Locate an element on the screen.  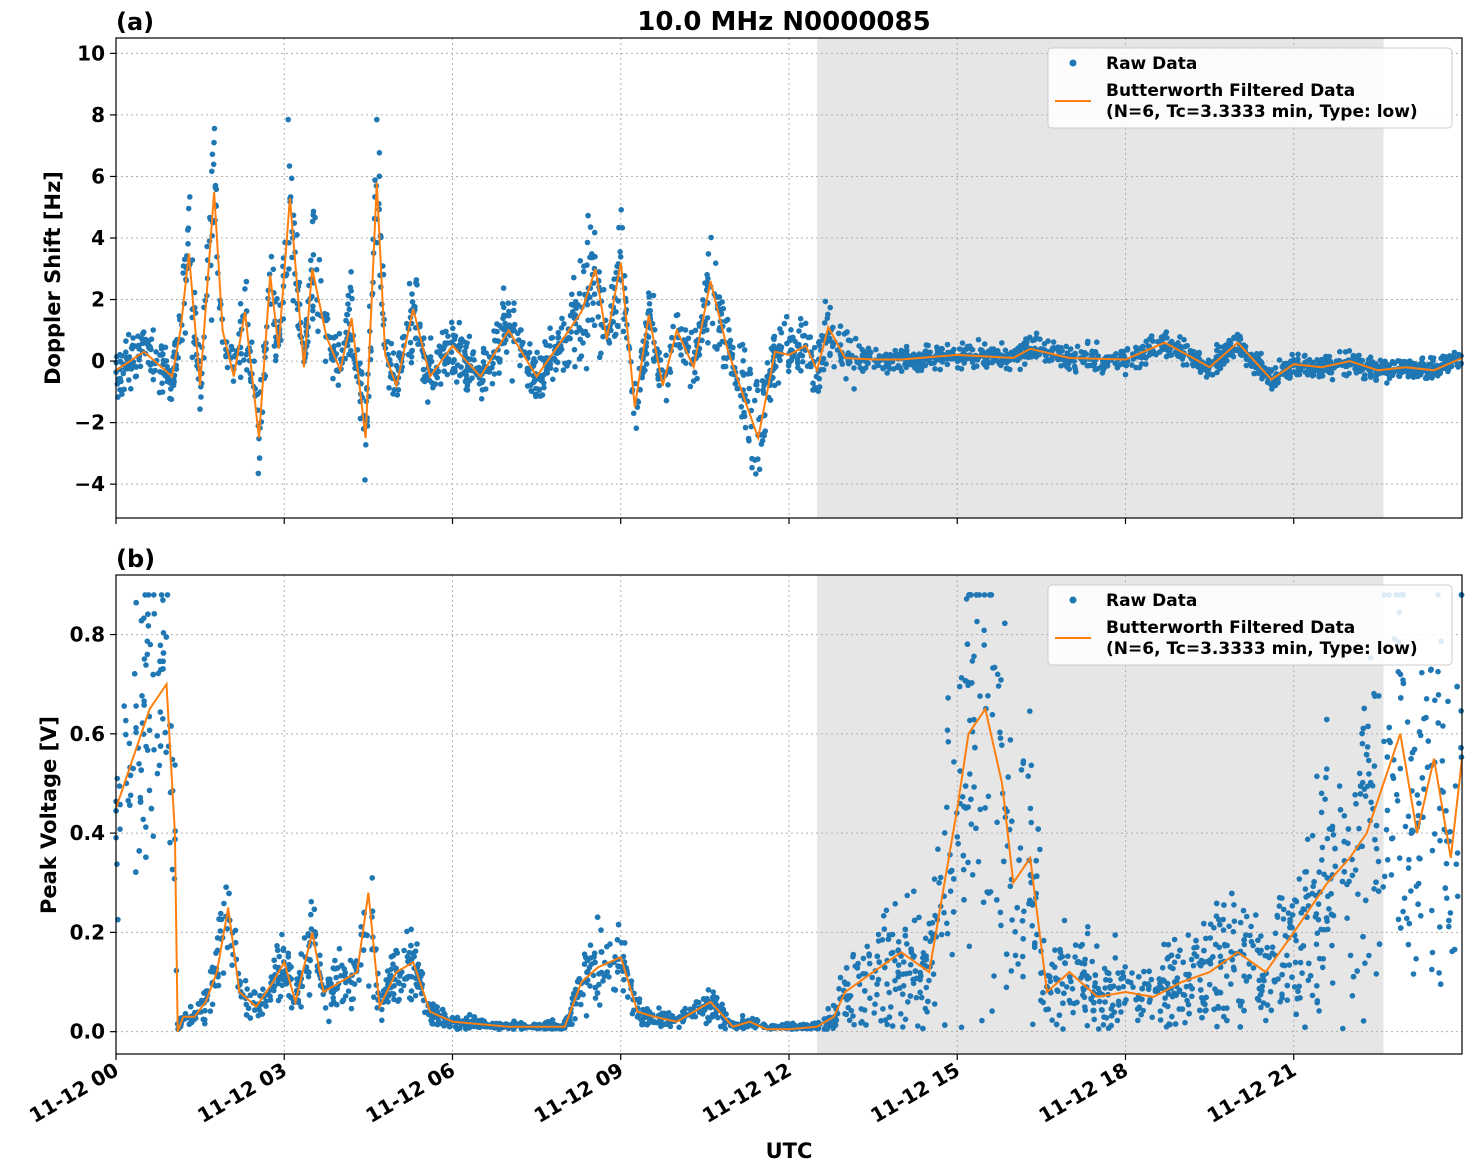
panel-b-label: (b) is located at coordinates (135, 559).